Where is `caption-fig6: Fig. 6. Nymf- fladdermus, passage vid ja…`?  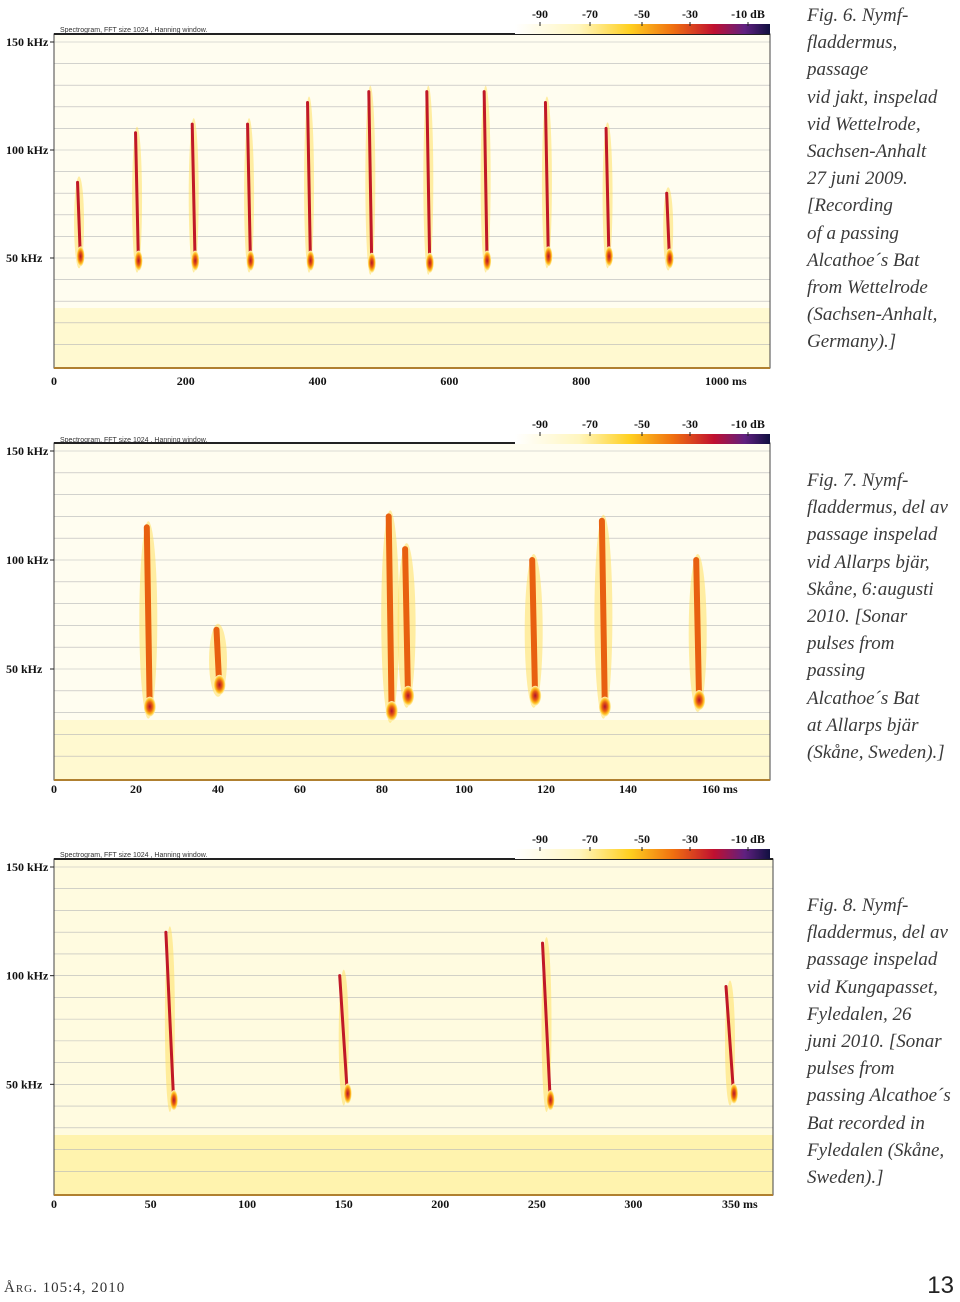
caption-fig6: Fig. 6. Nymf- fladdermus, passage vid ja… is located at coordinates (872, 179).